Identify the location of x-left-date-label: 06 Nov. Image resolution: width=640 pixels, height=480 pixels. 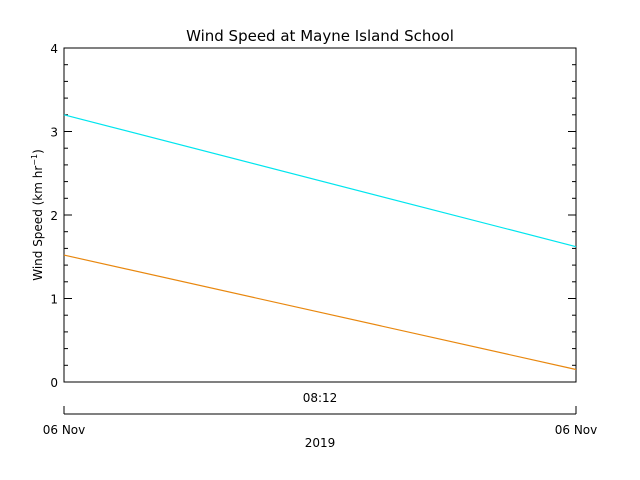
(64, 430).